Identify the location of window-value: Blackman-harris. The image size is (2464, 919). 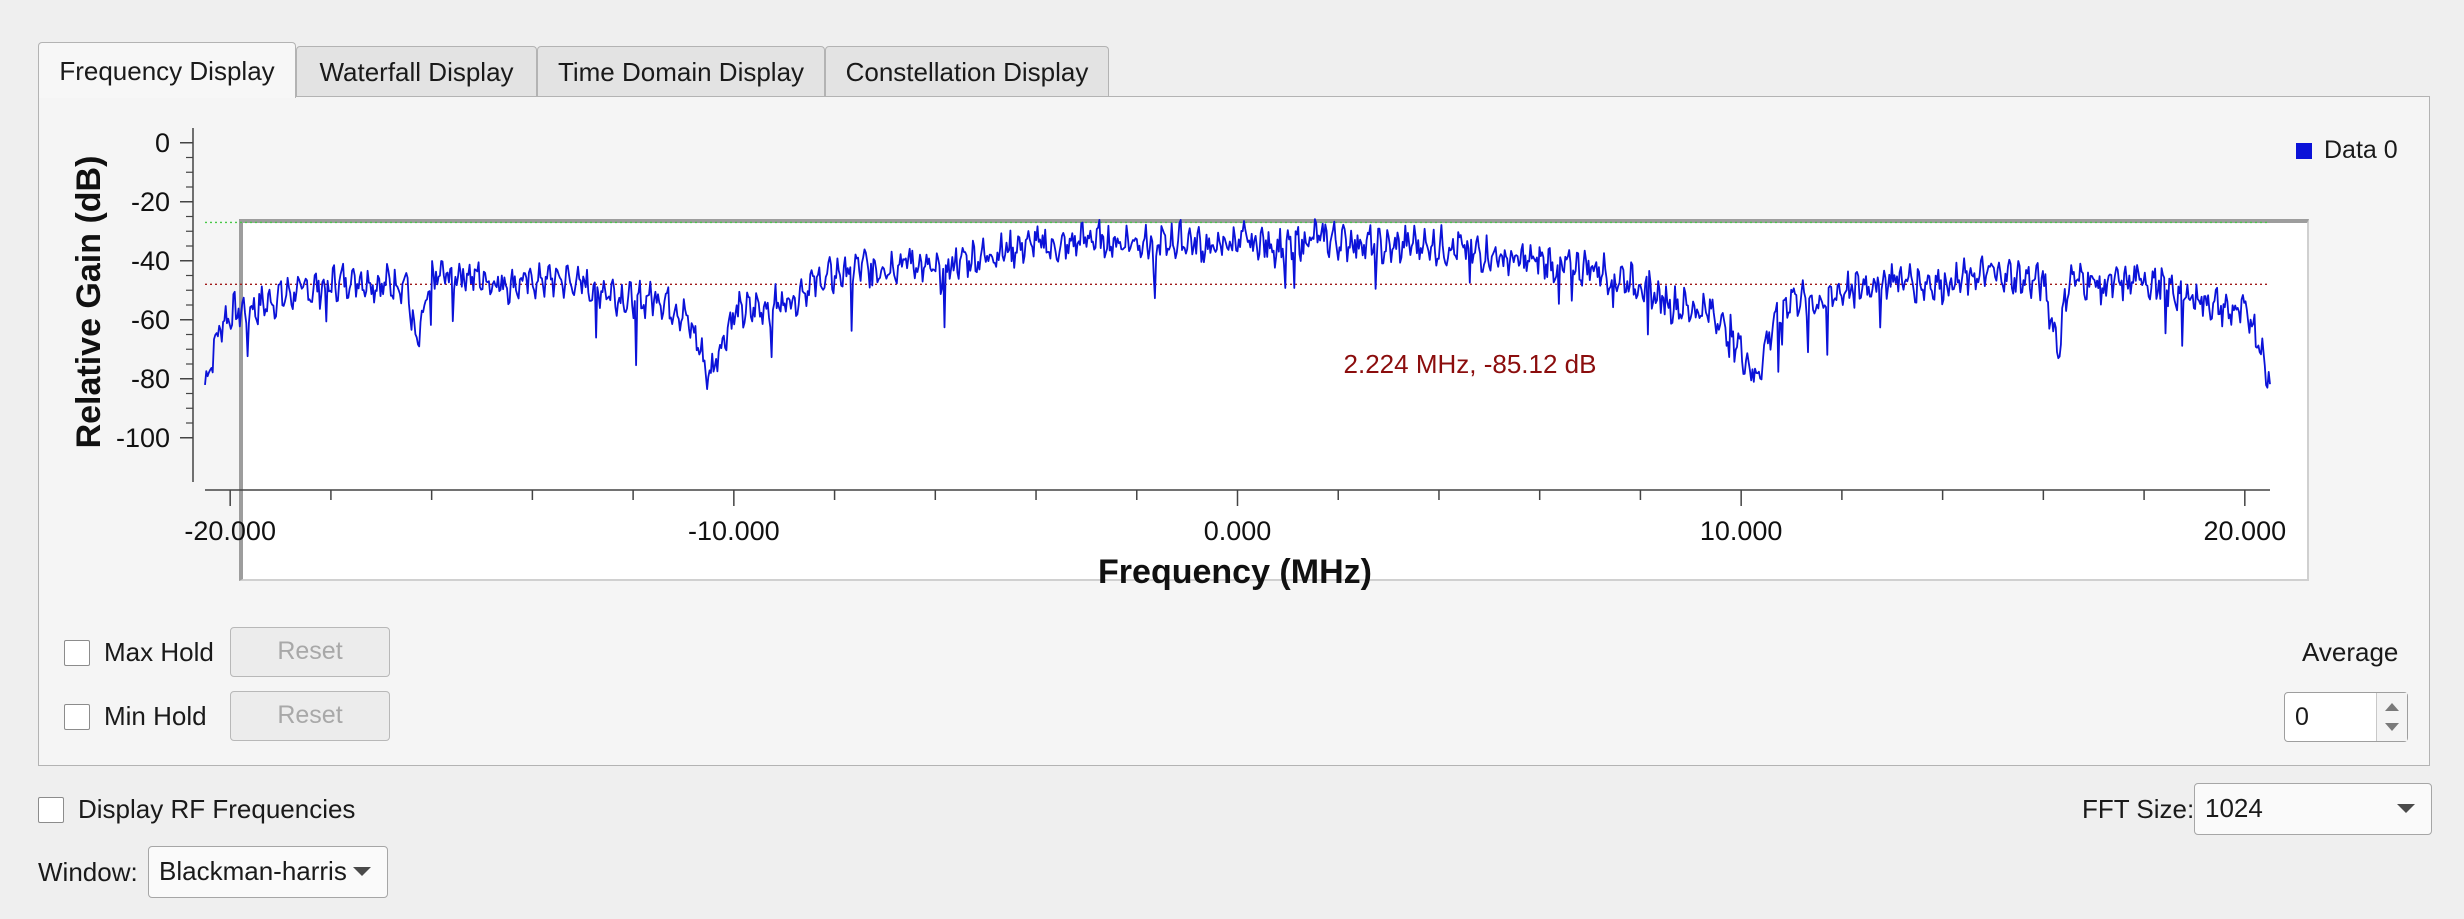
(253, 871).